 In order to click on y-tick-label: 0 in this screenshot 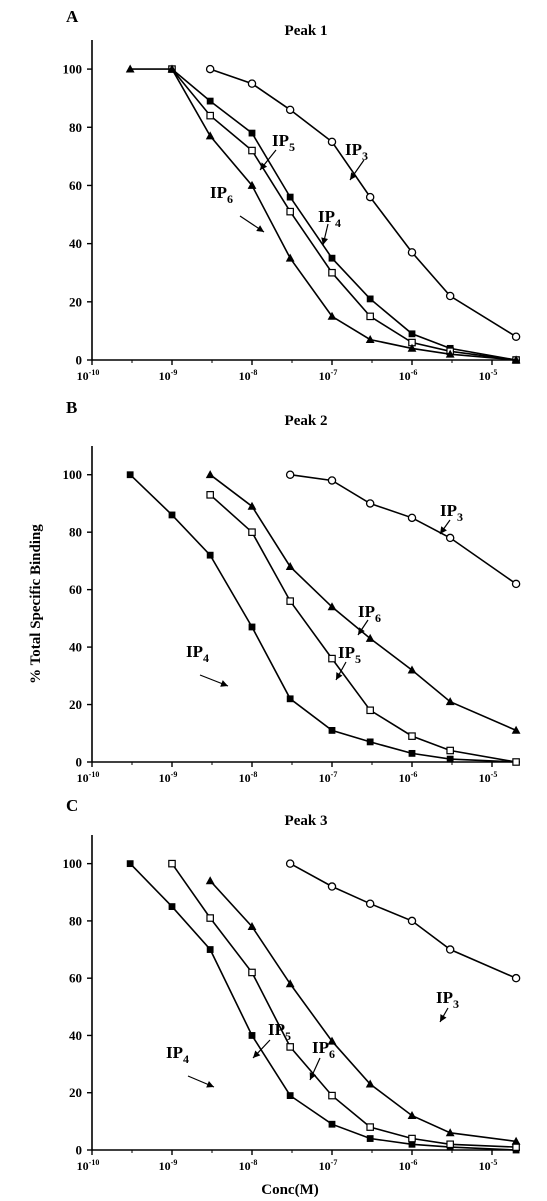, I will do `click(79, 1150)`.